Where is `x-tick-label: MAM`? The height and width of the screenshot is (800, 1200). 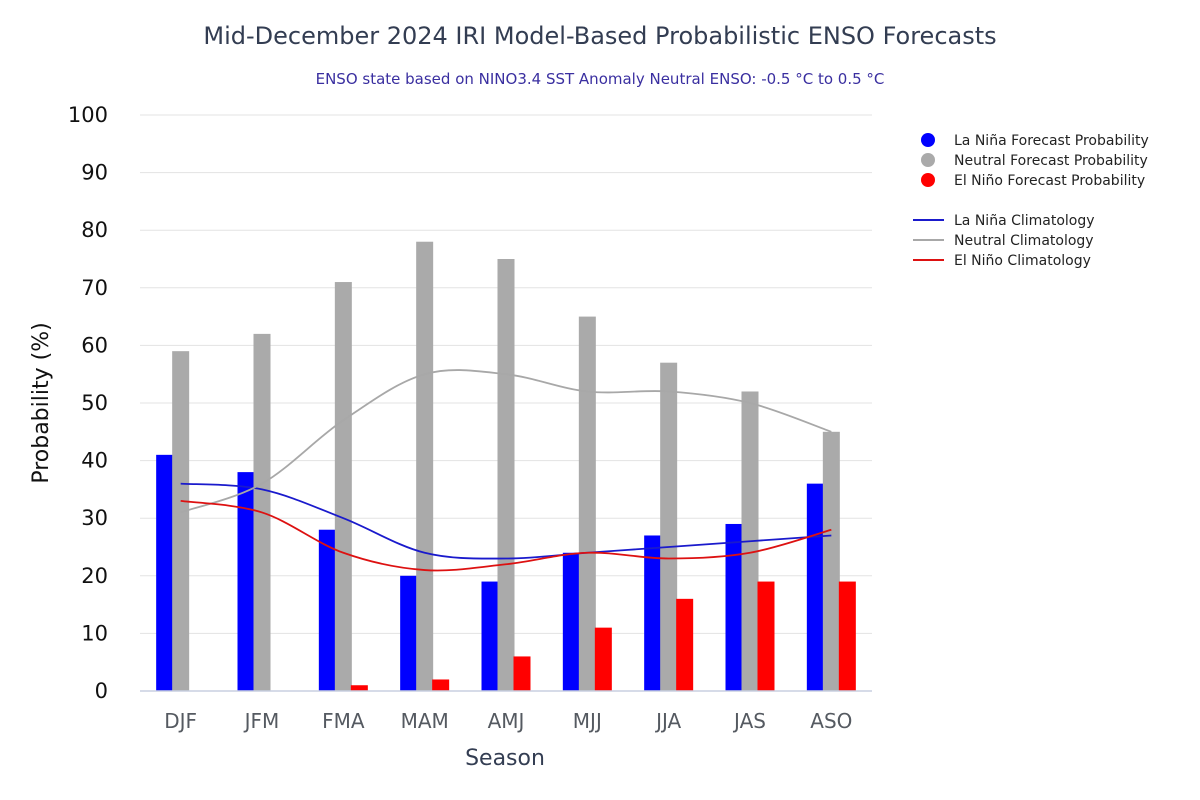 x-tick-label: MAM is located at coordinates (425, 721).